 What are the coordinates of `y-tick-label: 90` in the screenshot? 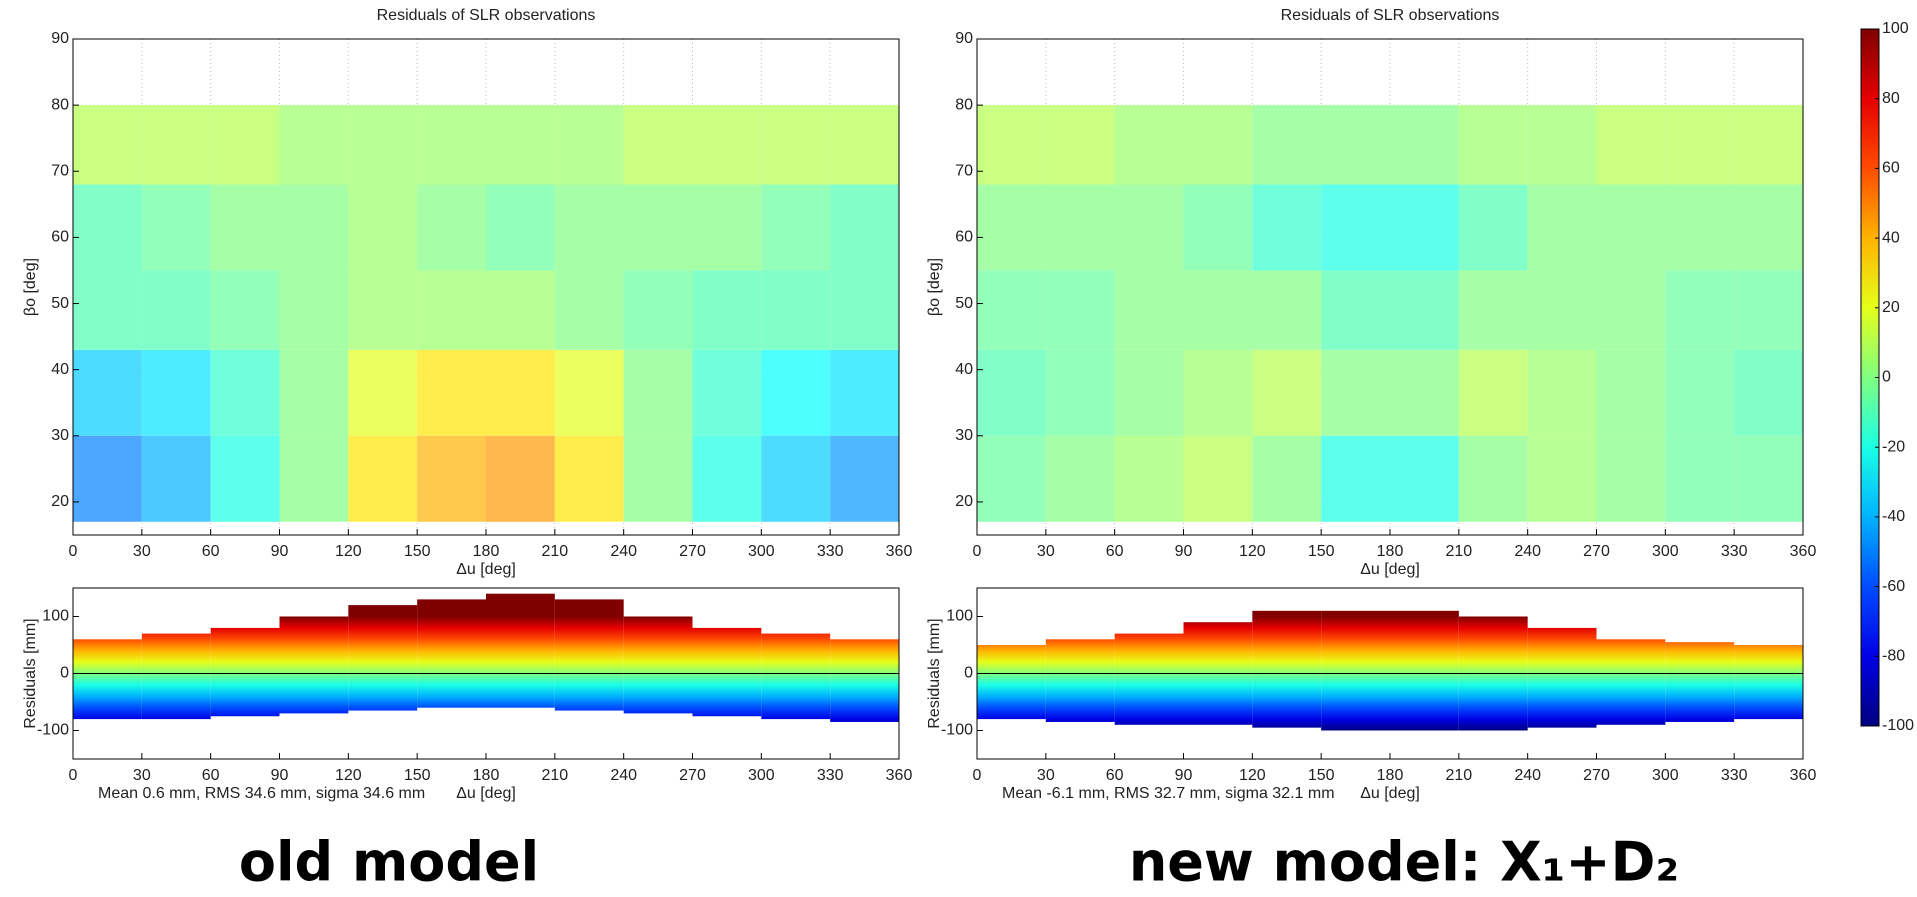 It's located at (60, 38).